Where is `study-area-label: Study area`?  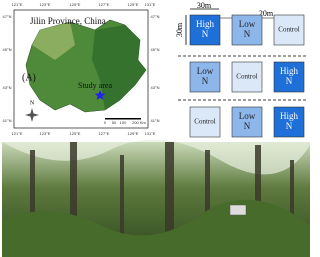
study-area-label: Study area is located at coordinates (95, 85).